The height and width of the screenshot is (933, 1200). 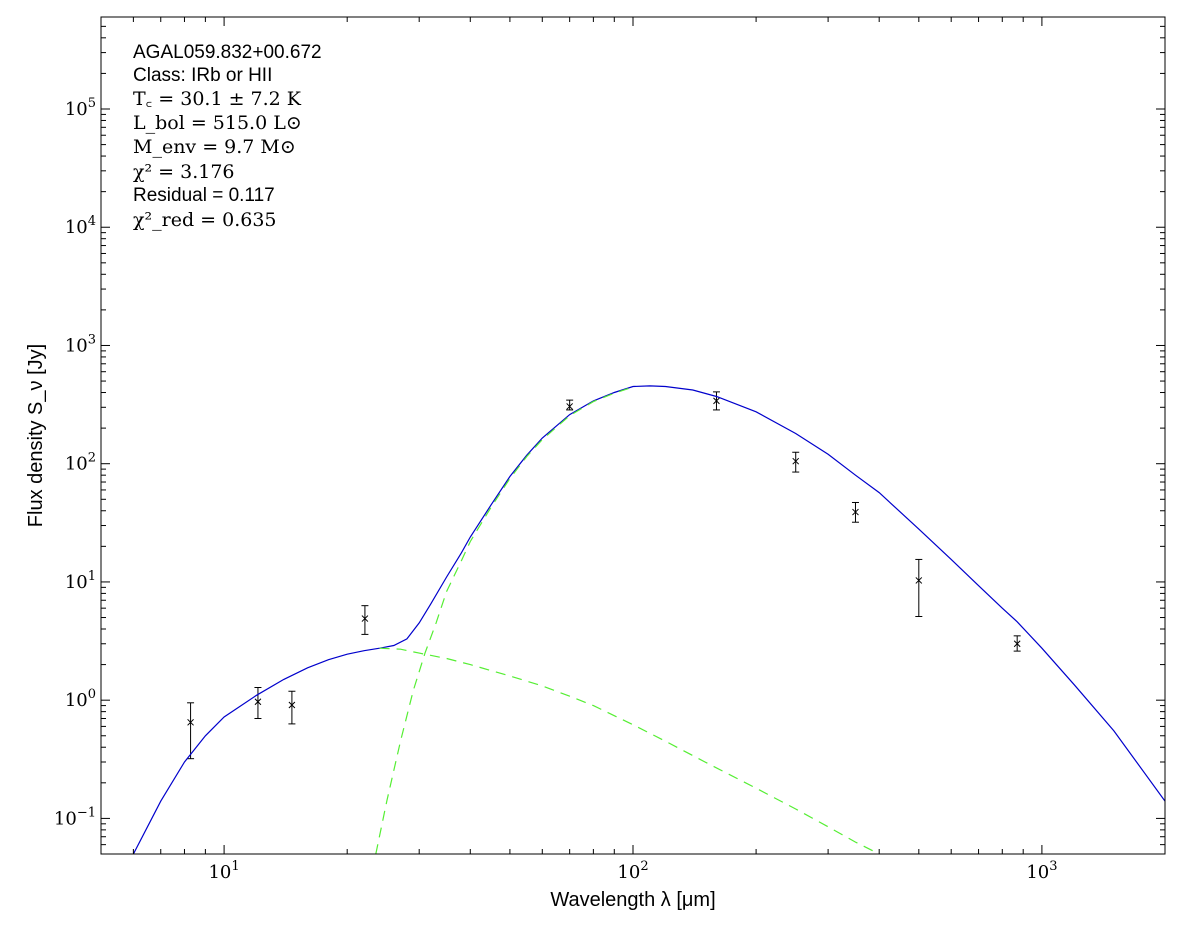 I want to click on y-tick-label: 10², so click(x=80, y=463).